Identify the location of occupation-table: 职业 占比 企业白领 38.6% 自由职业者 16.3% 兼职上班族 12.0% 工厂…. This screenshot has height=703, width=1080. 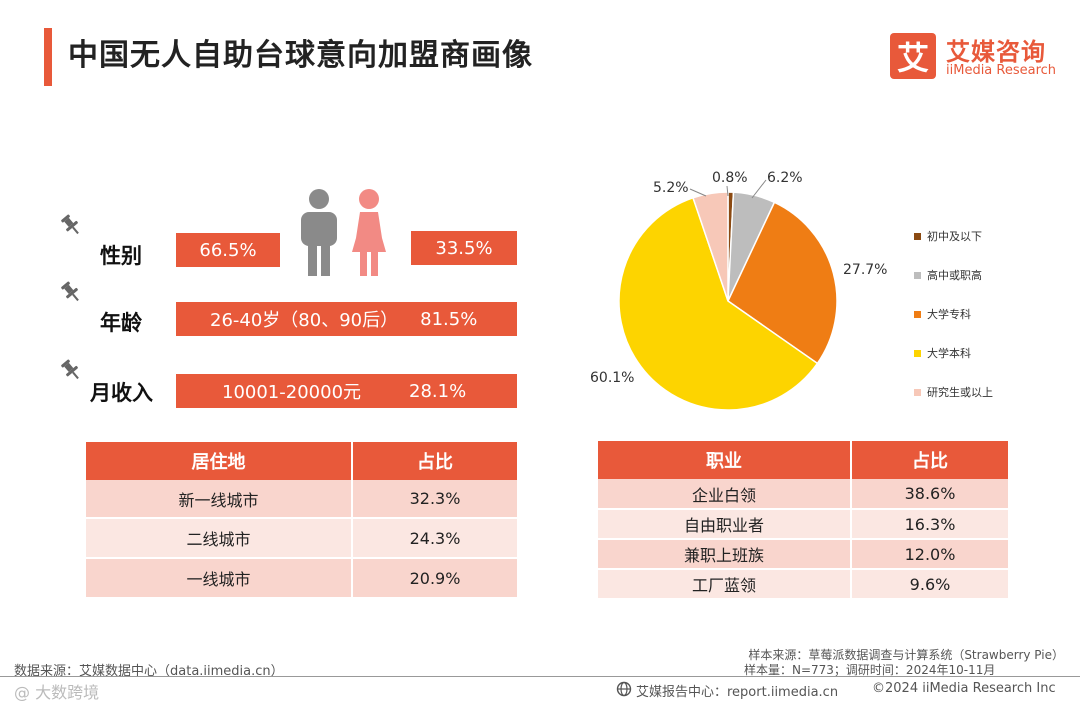
(803, 520).